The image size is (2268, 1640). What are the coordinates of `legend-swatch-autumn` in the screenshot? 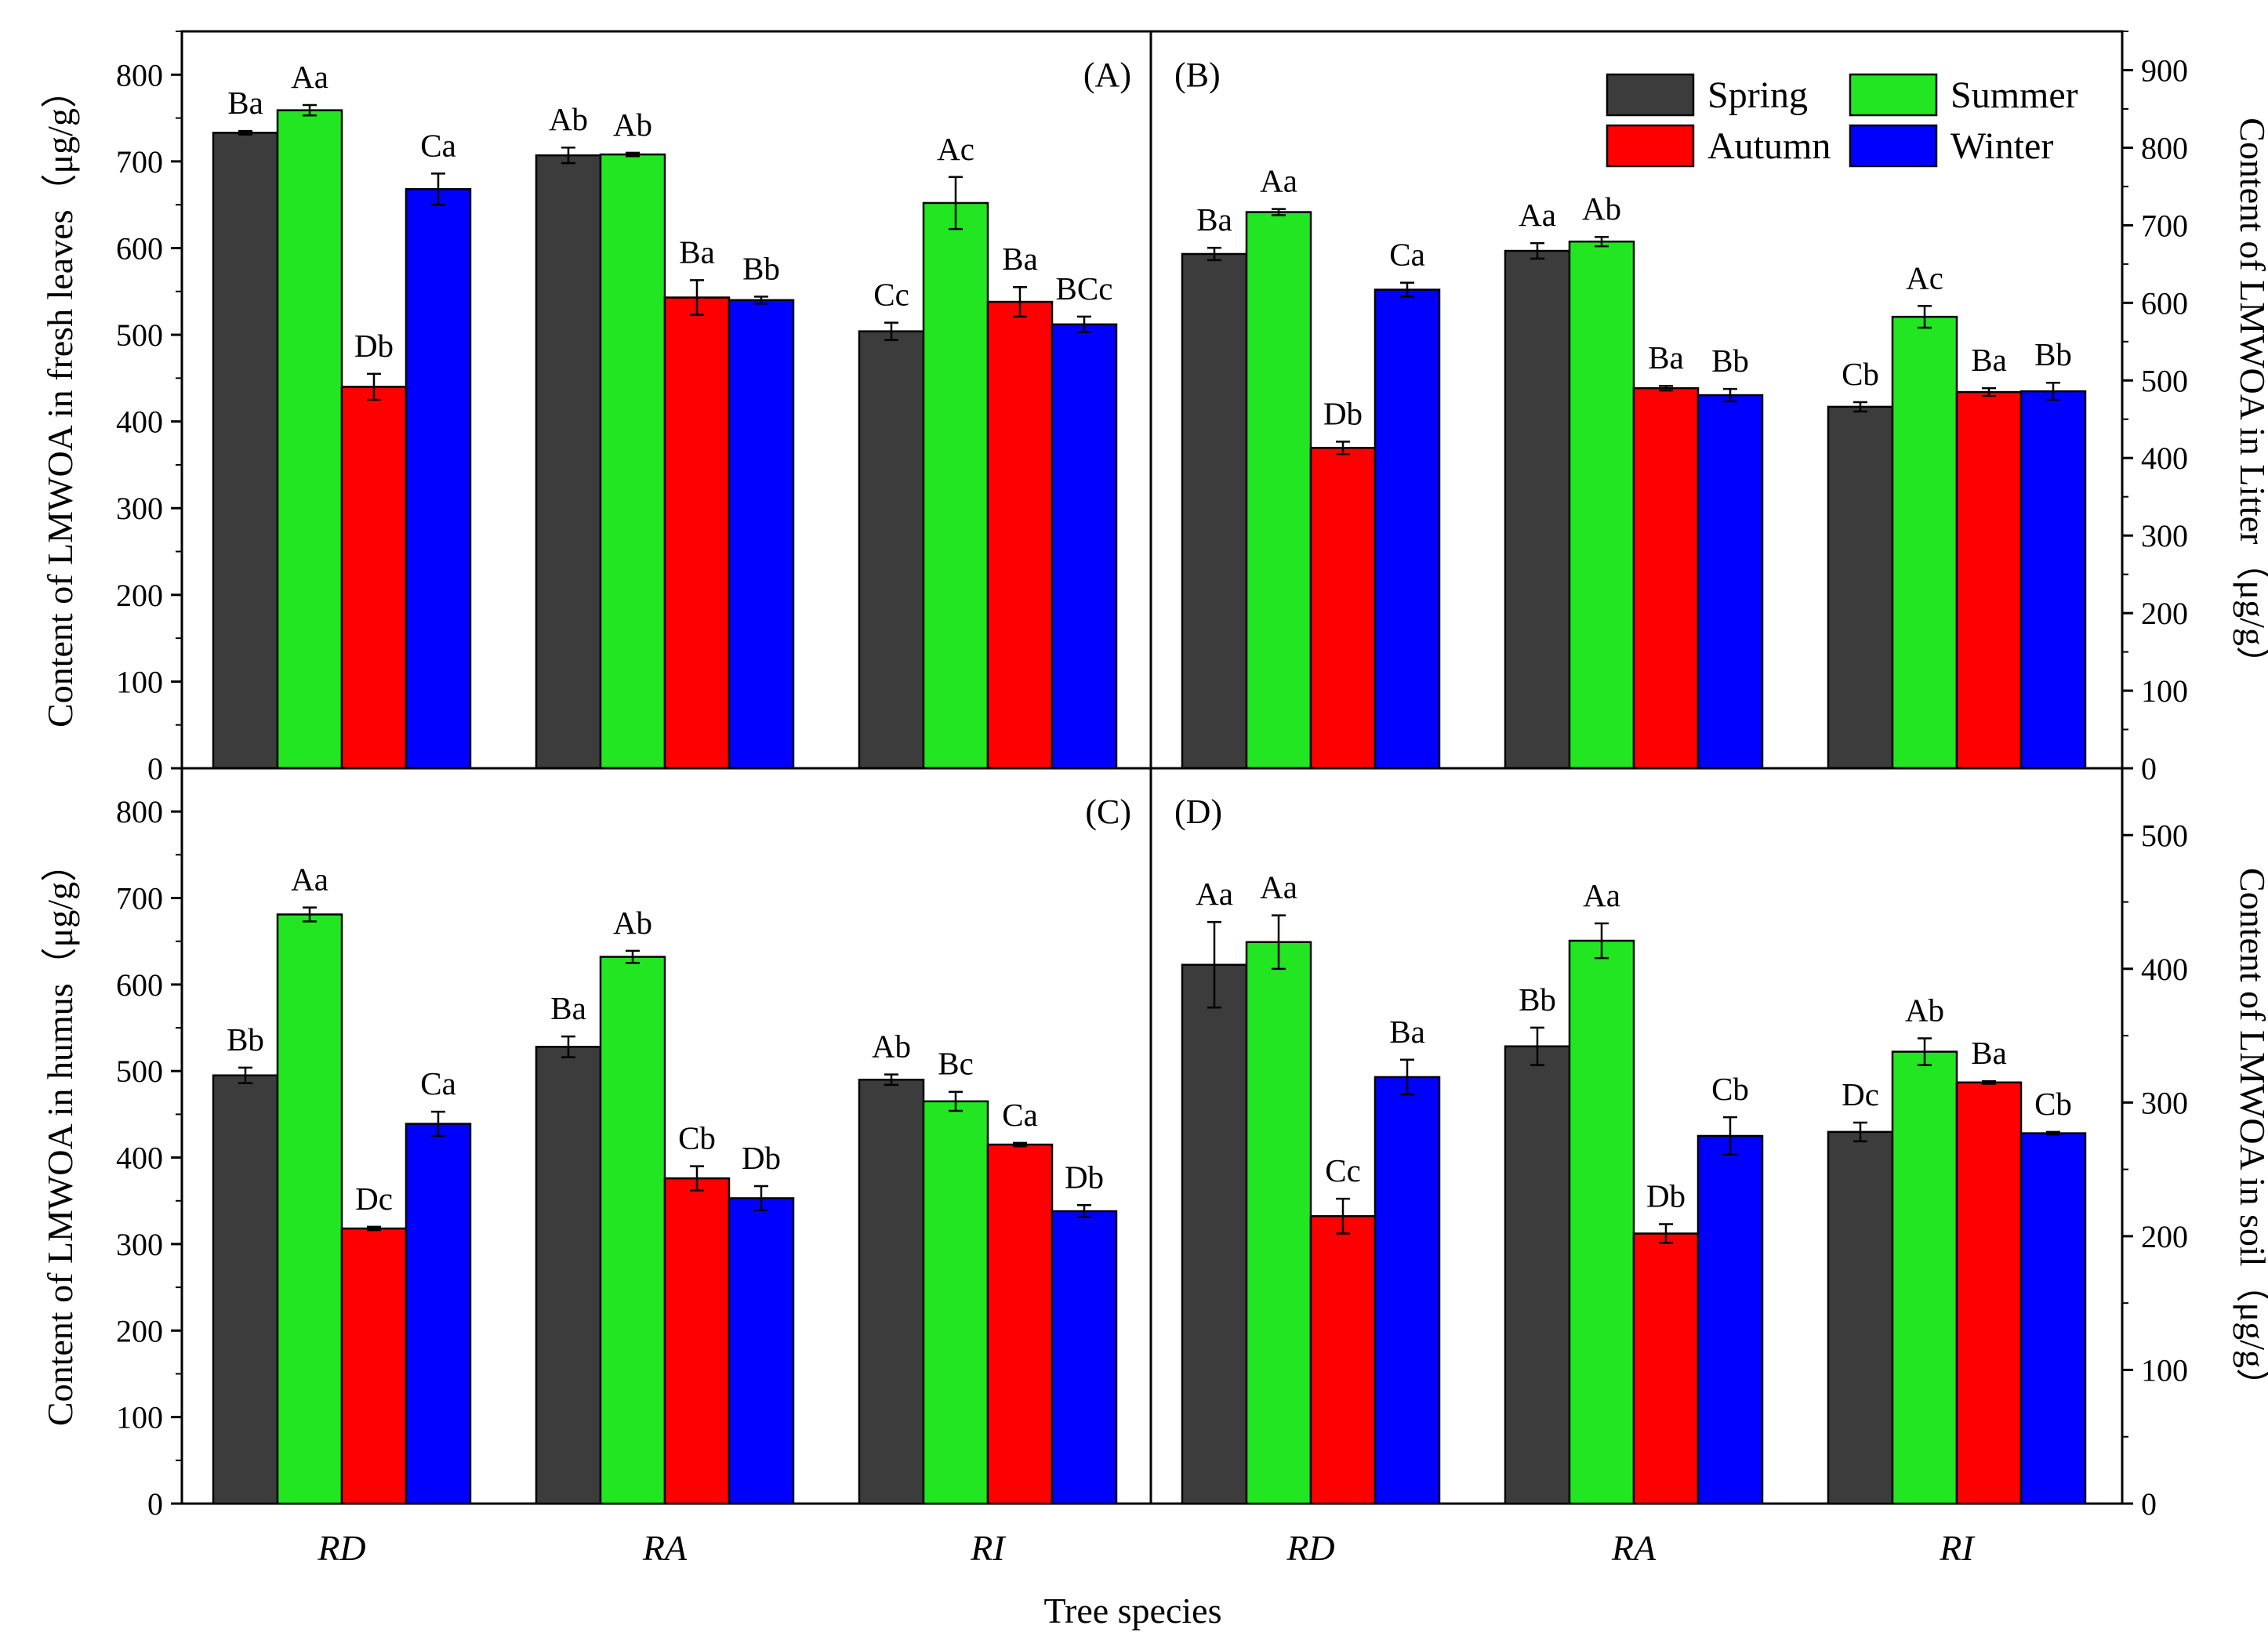 It's located at (1651, 146).